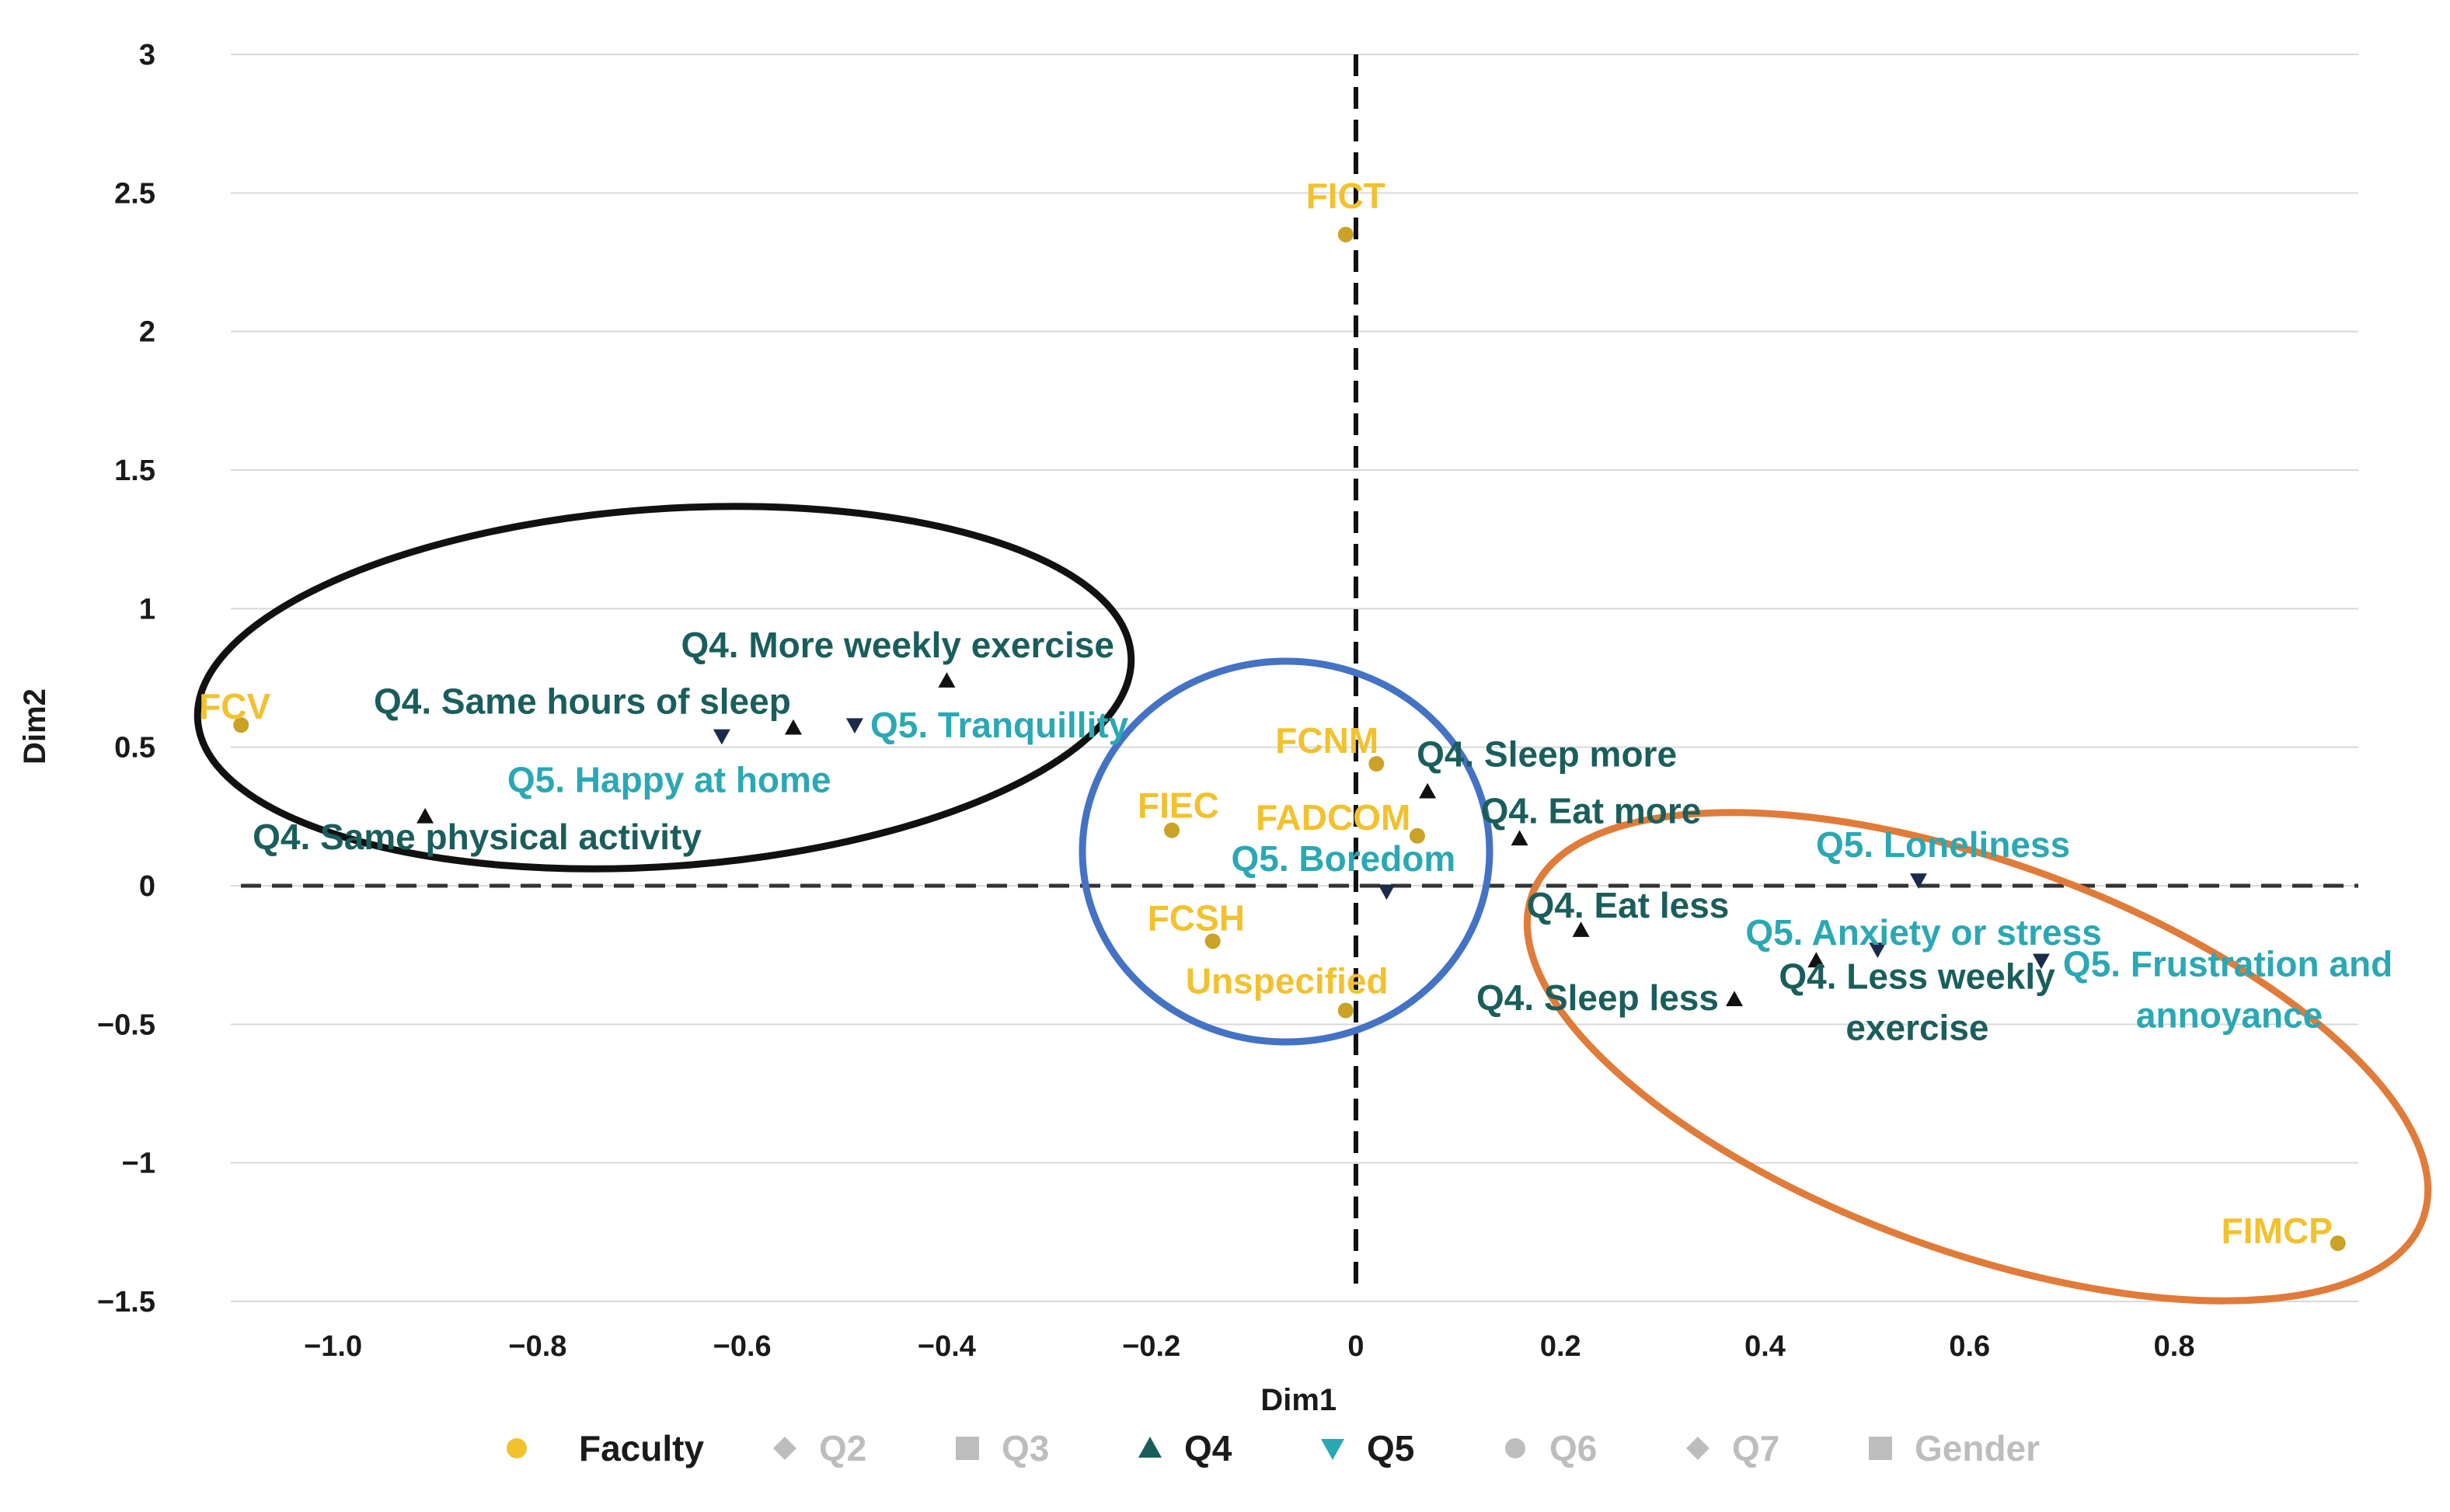 The image size is (2450, 1512). Describe the element at coordinates (1756, 1448) in the screenshot. I see `legend-label: Q7` at that location.